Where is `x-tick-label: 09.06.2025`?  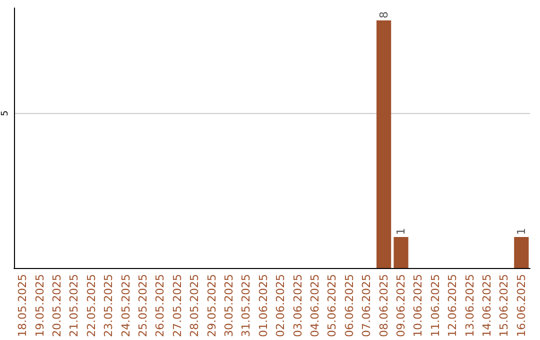
x-tick-label: 09.06.2025 is located at coordinates (401, 305).